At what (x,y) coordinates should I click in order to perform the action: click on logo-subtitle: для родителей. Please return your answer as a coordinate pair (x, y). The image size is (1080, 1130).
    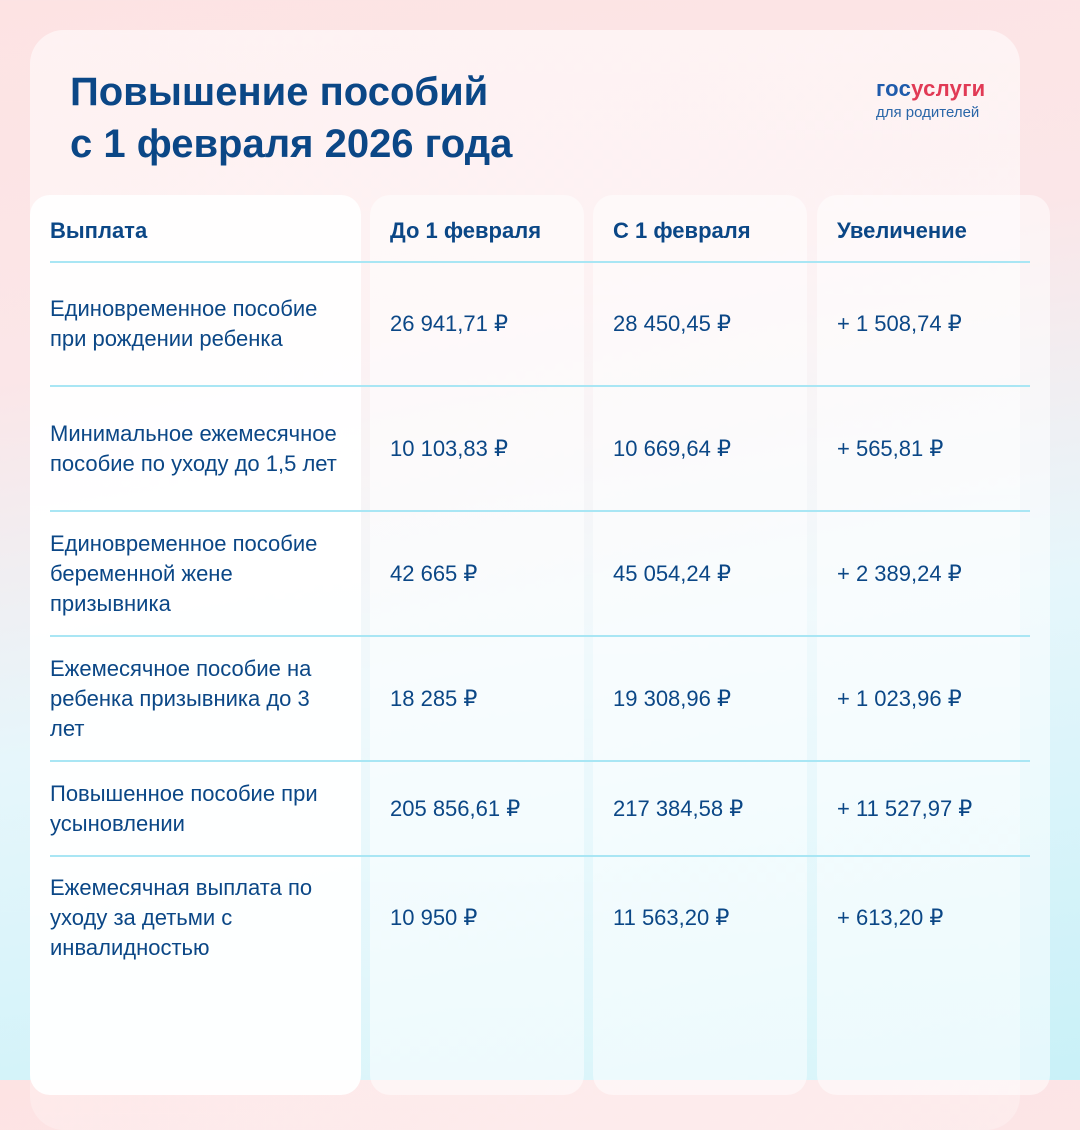
    Looking at the image, I should click on (928, 112).